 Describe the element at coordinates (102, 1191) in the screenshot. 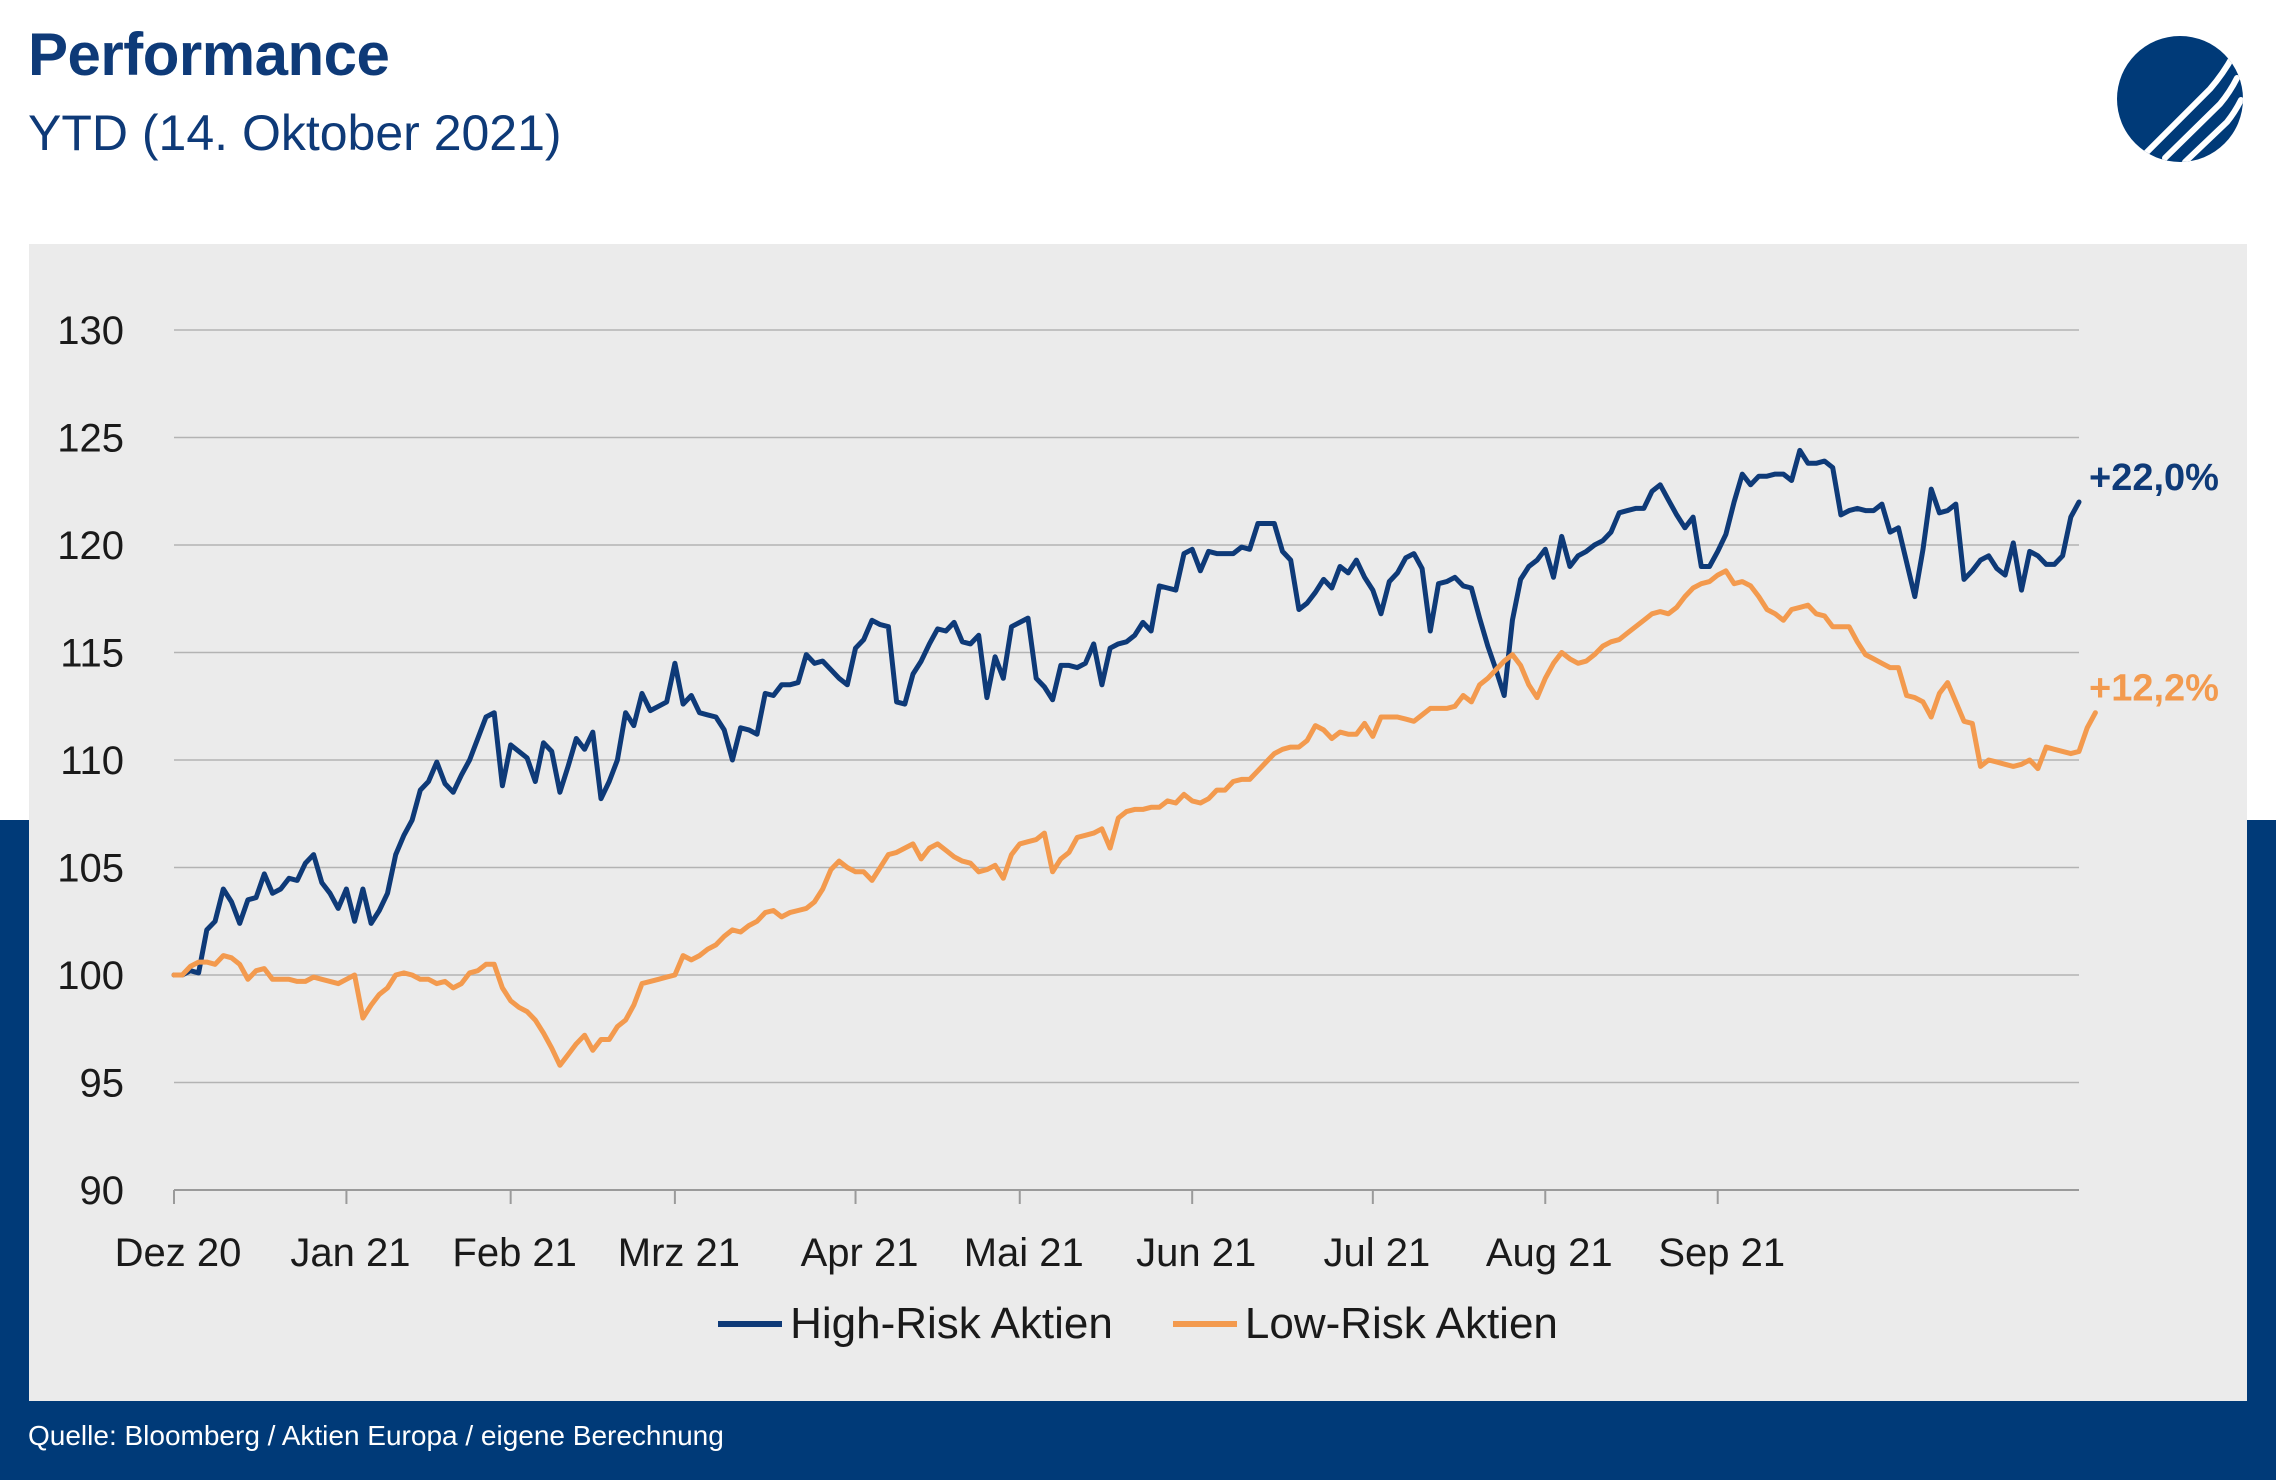

I see `y-tick-label: 90` at that location.